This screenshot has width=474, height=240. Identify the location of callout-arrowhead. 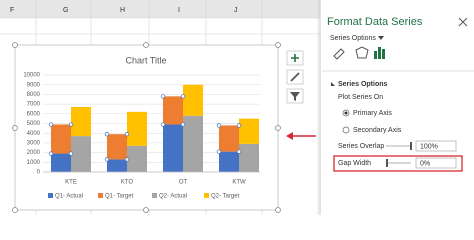
(289, 136).